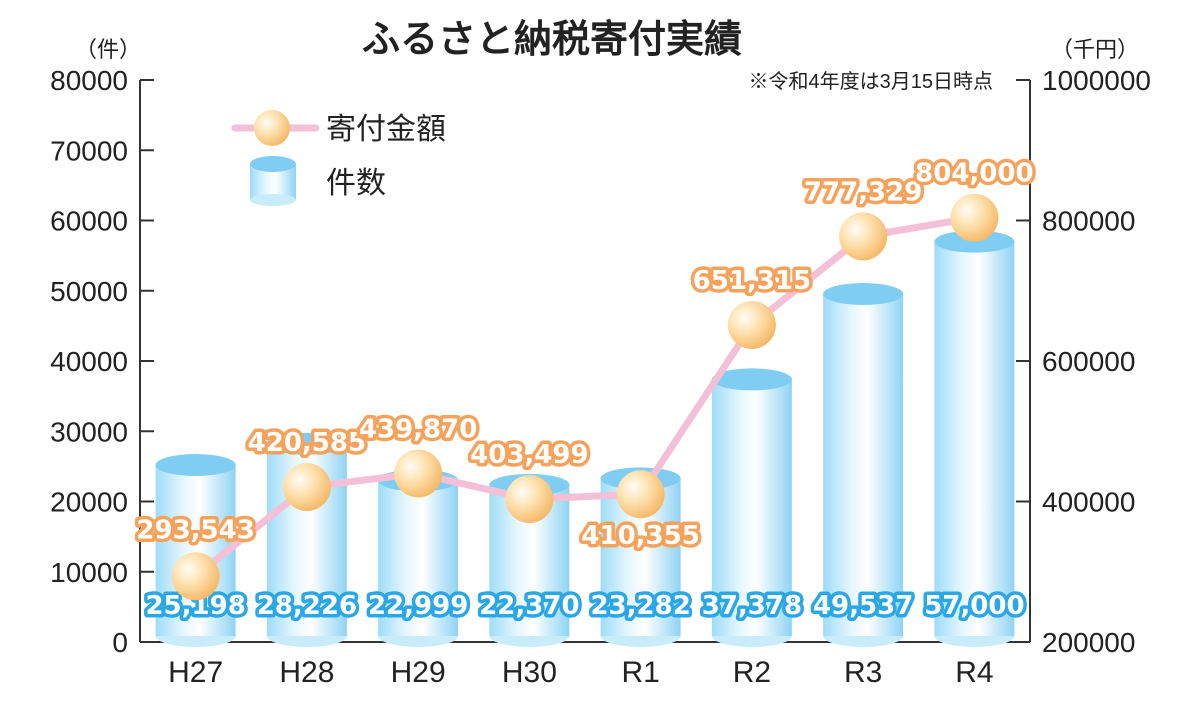 The image size is (1200, 708). What do you see at coordinates (273, 164) in the screenshot?
I see `legend-cylinder-top` at bounding box center [273, 164].